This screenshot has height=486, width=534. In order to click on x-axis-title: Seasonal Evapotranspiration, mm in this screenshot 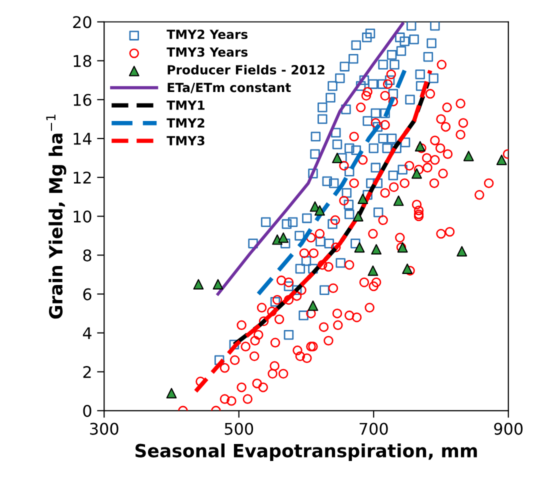, I will do `click(306, 452)`.